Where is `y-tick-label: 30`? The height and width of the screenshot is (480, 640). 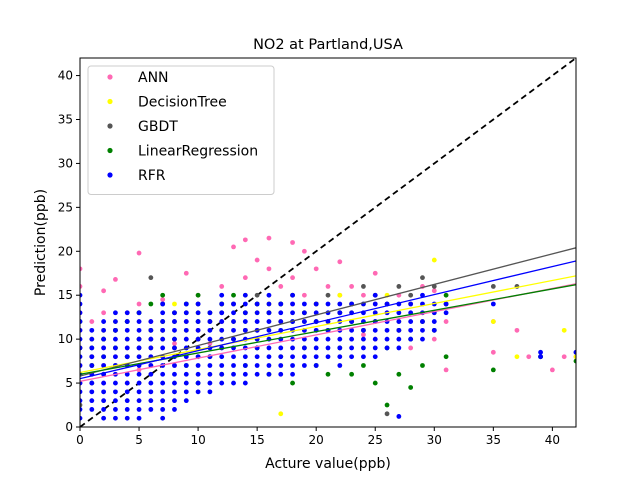
y-tick-label: 30 is located at coordinates (65, 163).